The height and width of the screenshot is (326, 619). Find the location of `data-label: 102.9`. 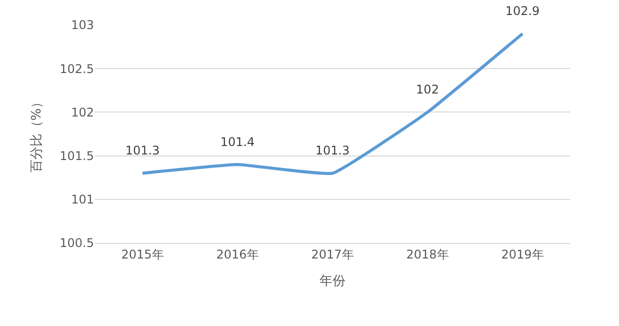

data-label: 102.9 is located at coordinates (522, 11).